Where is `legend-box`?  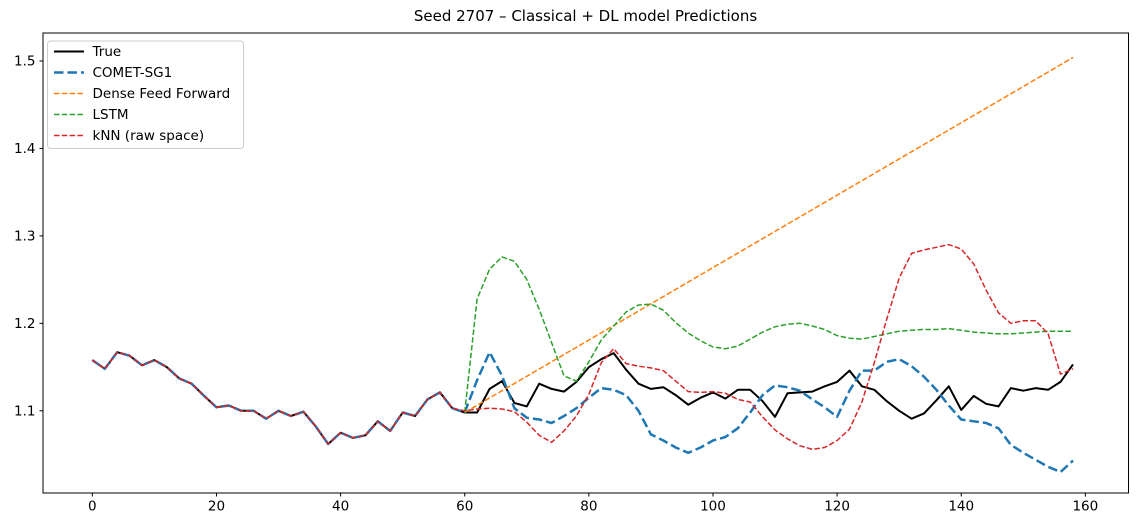 legend-box is located at coordinates (145, 94).